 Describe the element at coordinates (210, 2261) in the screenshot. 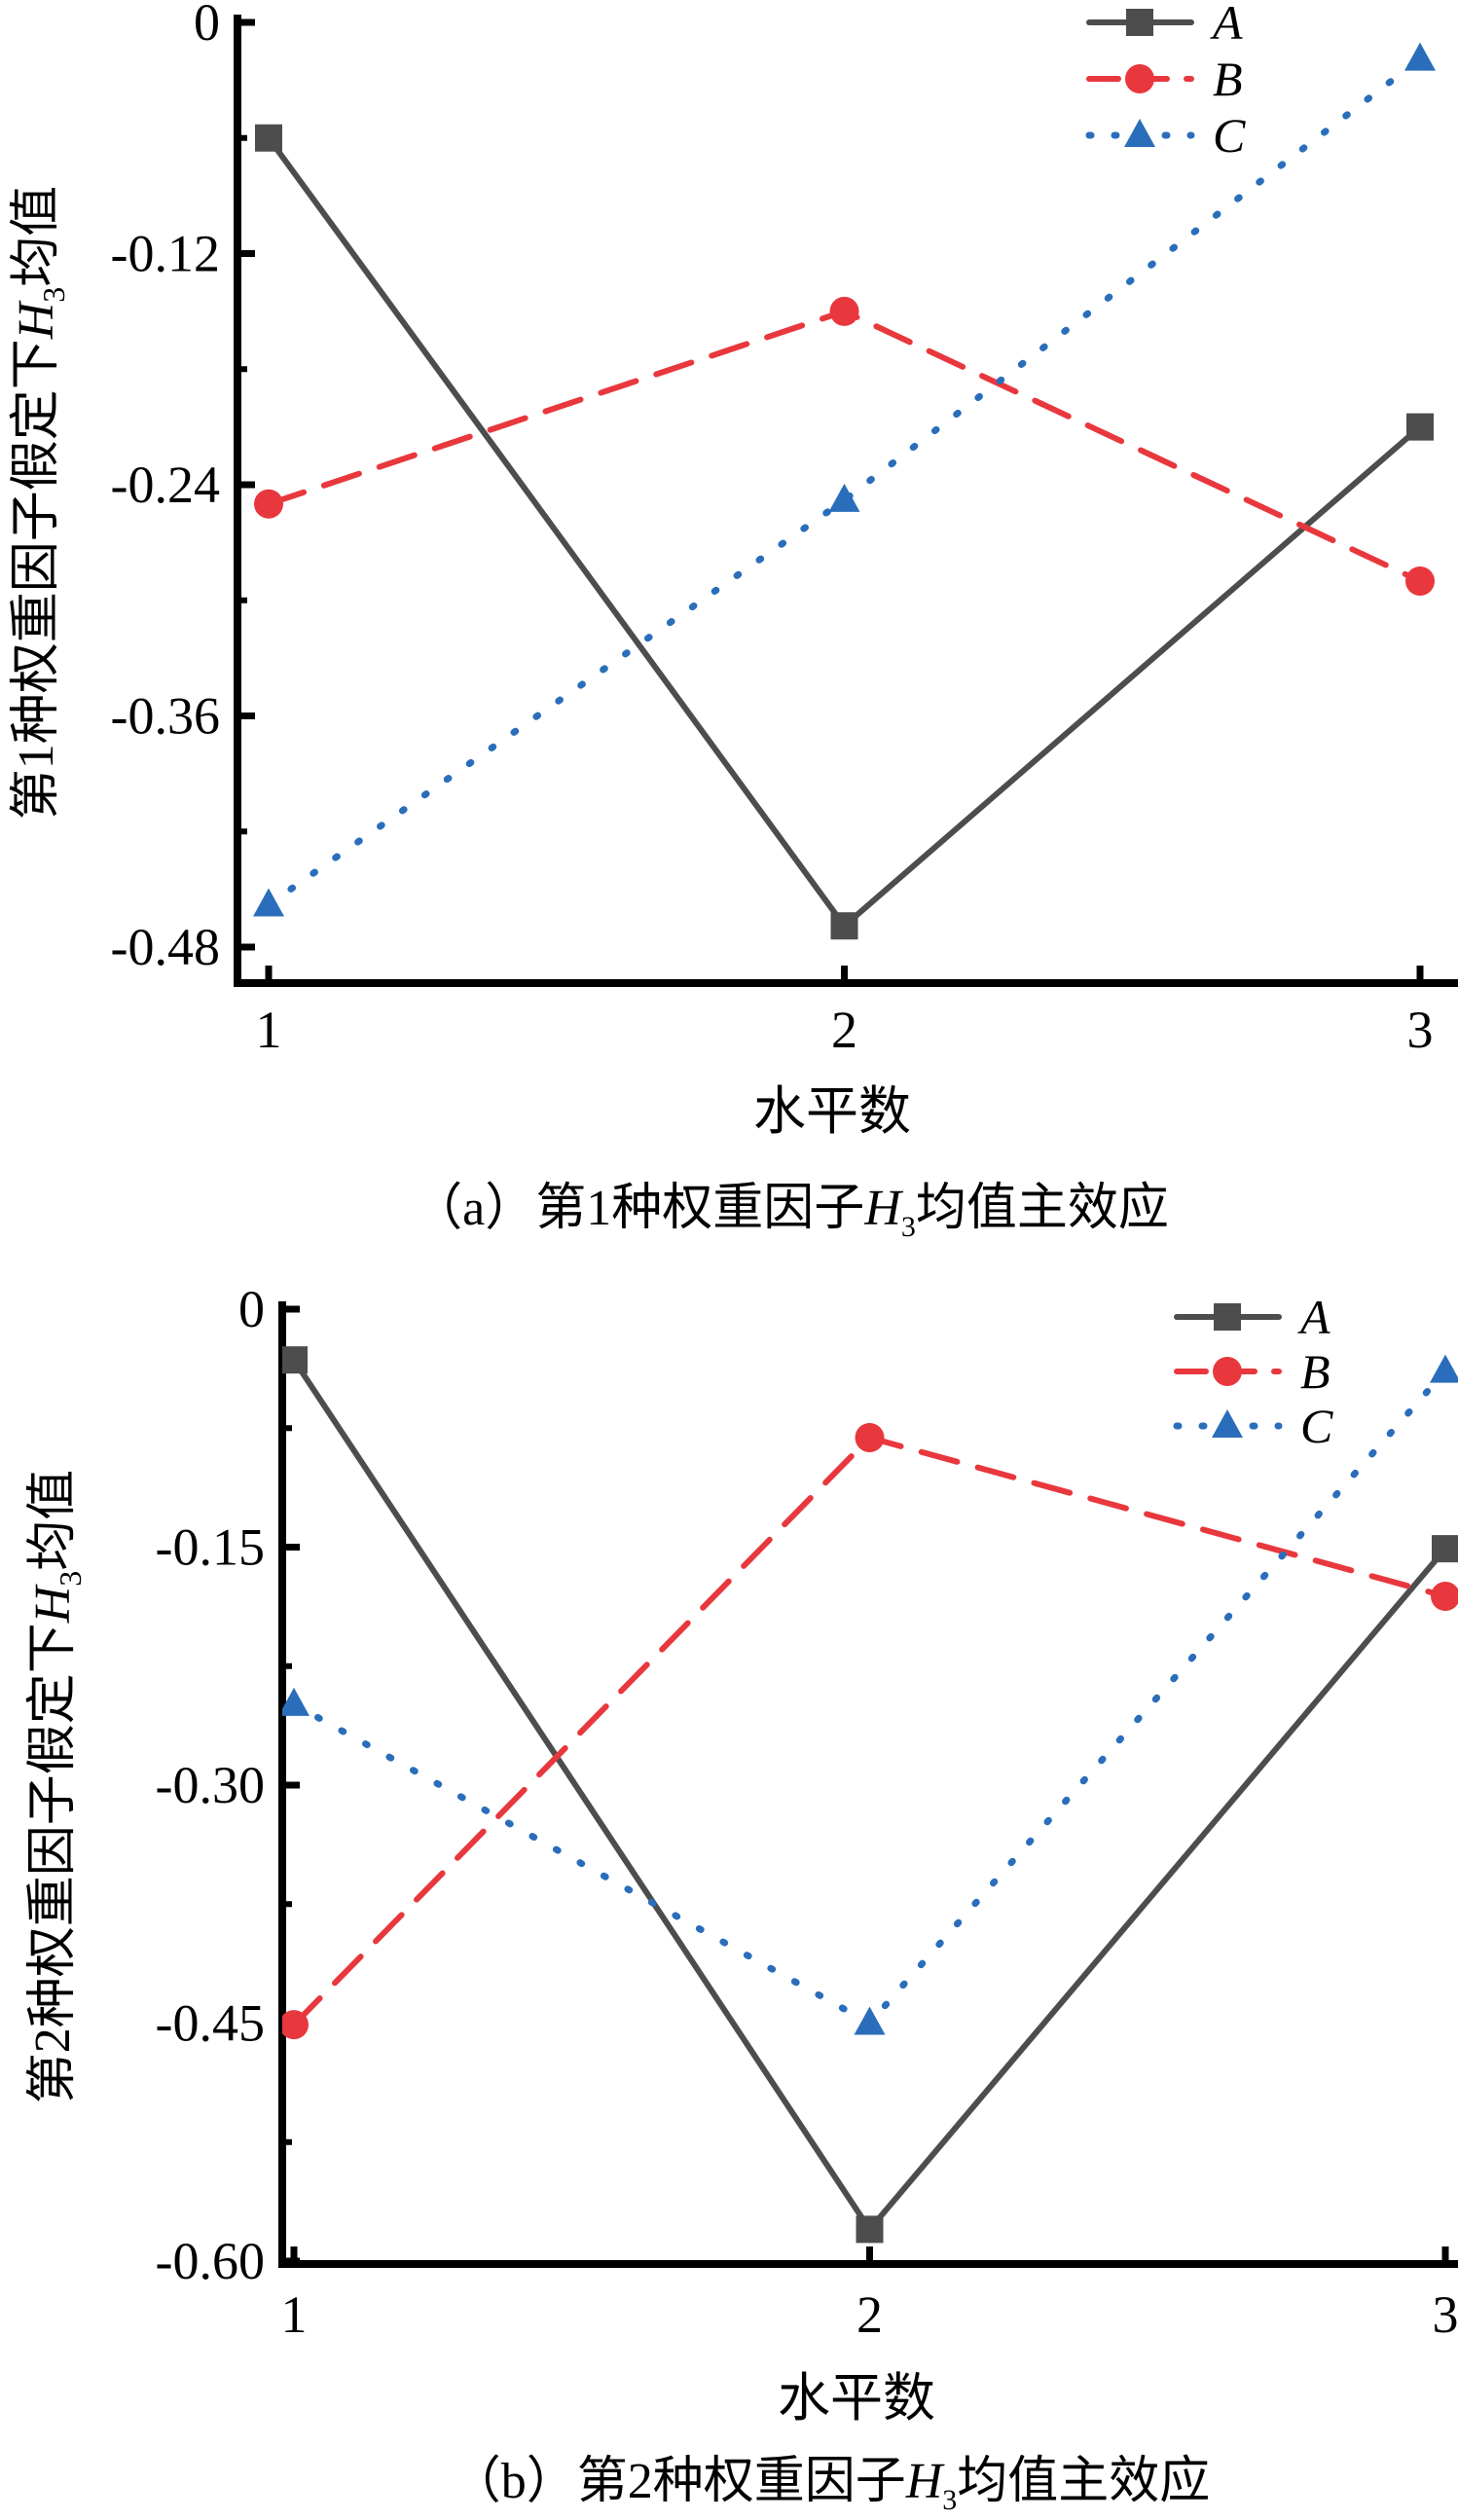

I see `y-tick-label: -0.60` at that location.